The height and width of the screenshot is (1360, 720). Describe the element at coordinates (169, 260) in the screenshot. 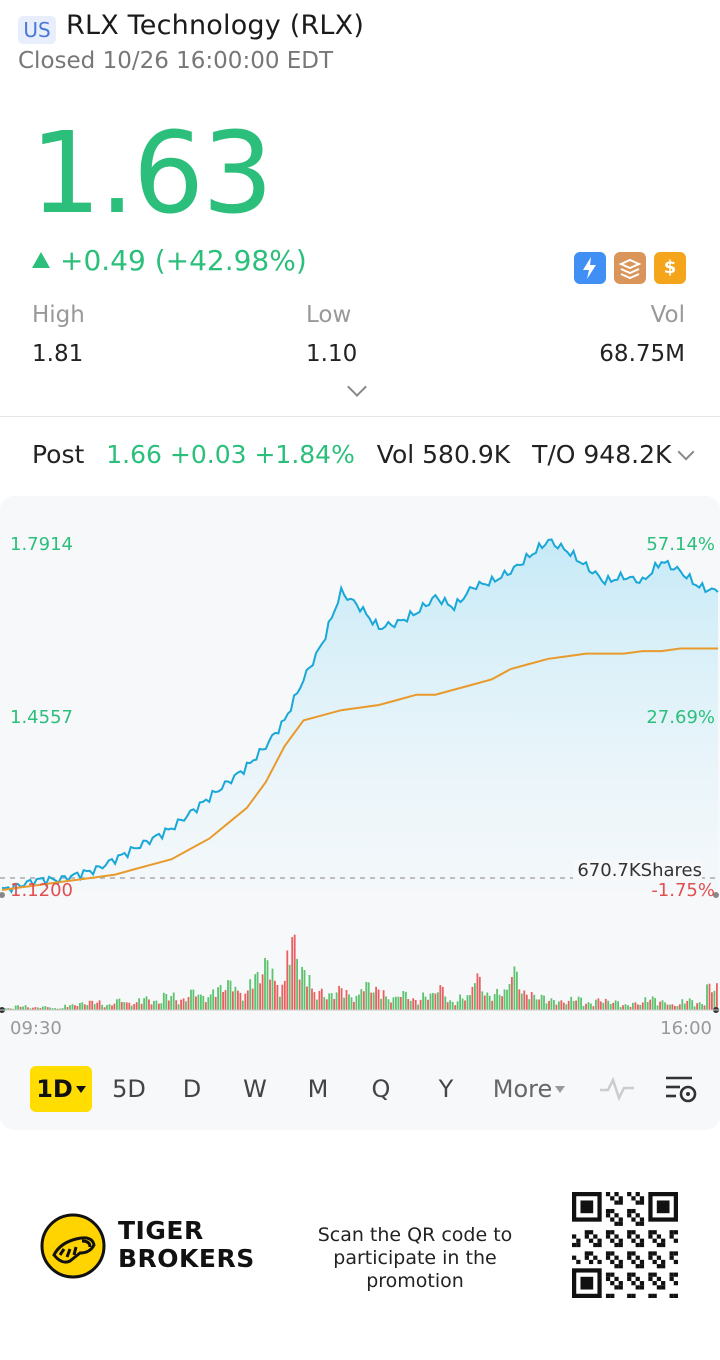

I see `price-change: +0.49 (+42.98%)` at that location.